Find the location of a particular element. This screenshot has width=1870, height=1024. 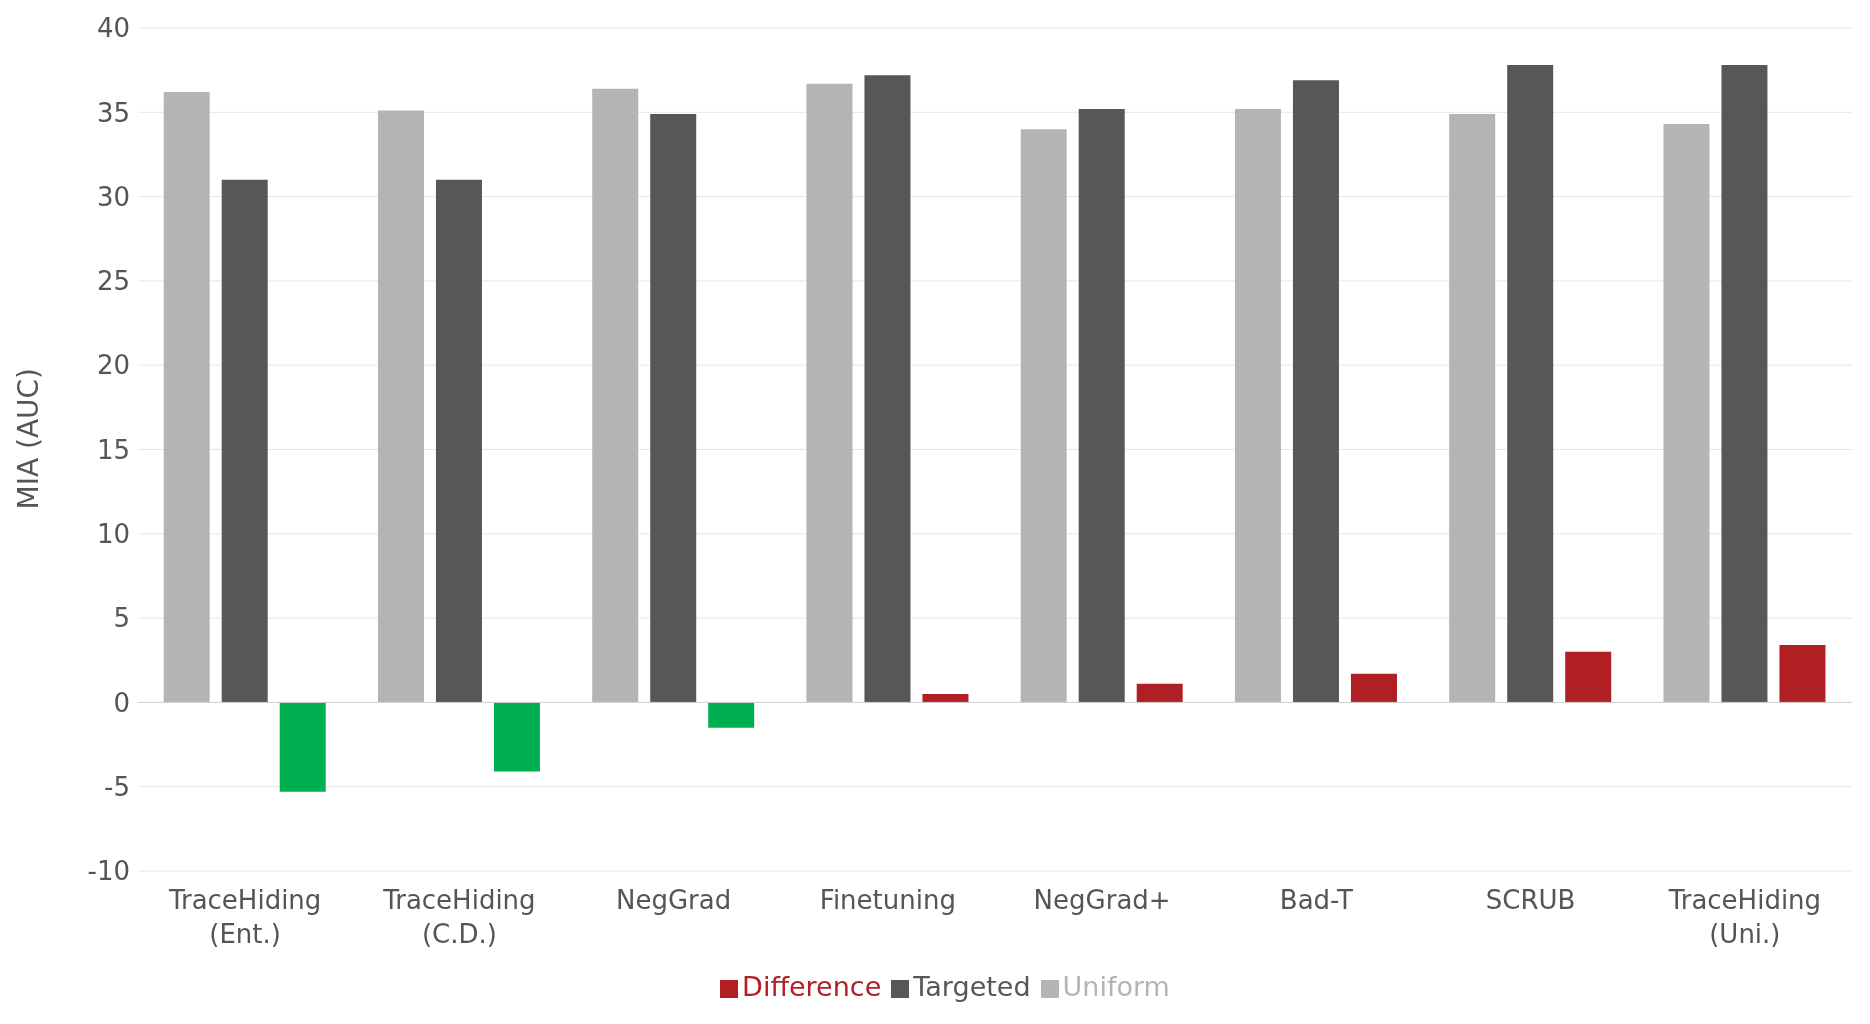

x-tick-label: NegGrad+ is located at coordinates (1102, 900).